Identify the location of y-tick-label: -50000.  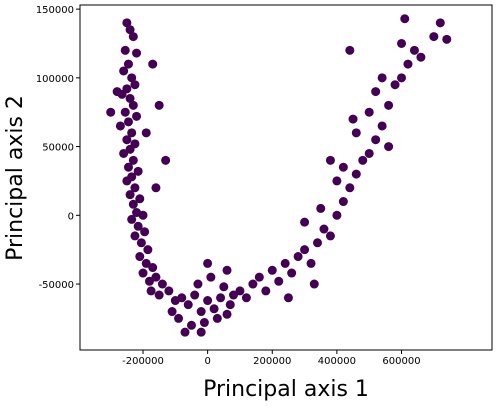
(56, 285).